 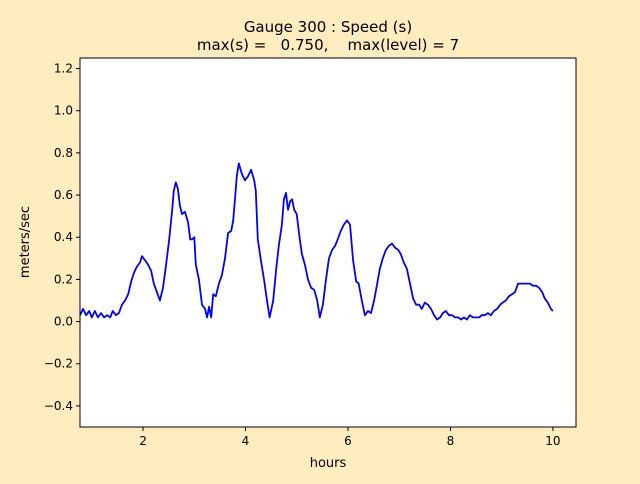 I want to click on x-axis-label: hours, so click(x=328, y=463).